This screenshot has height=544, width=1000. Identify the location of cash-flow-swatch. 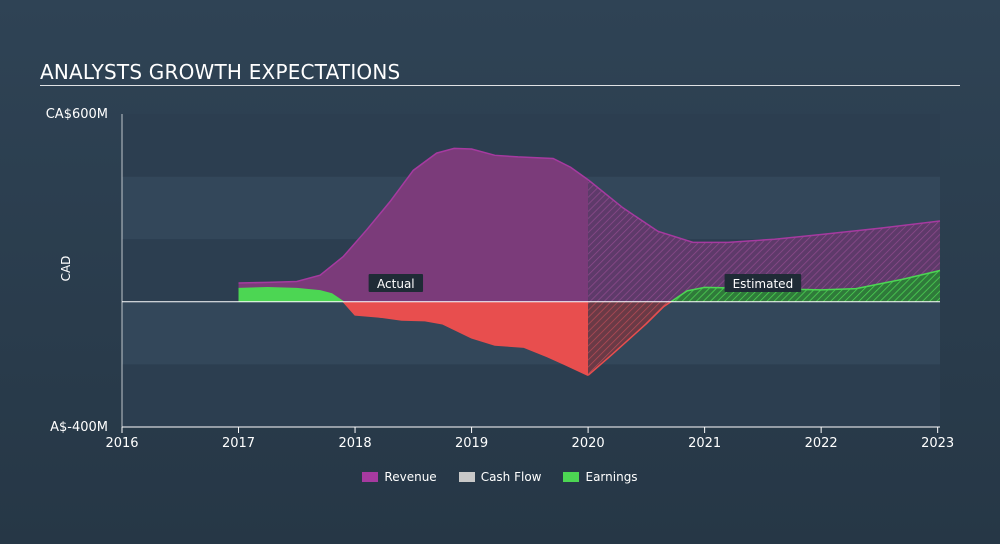
(466, 477).